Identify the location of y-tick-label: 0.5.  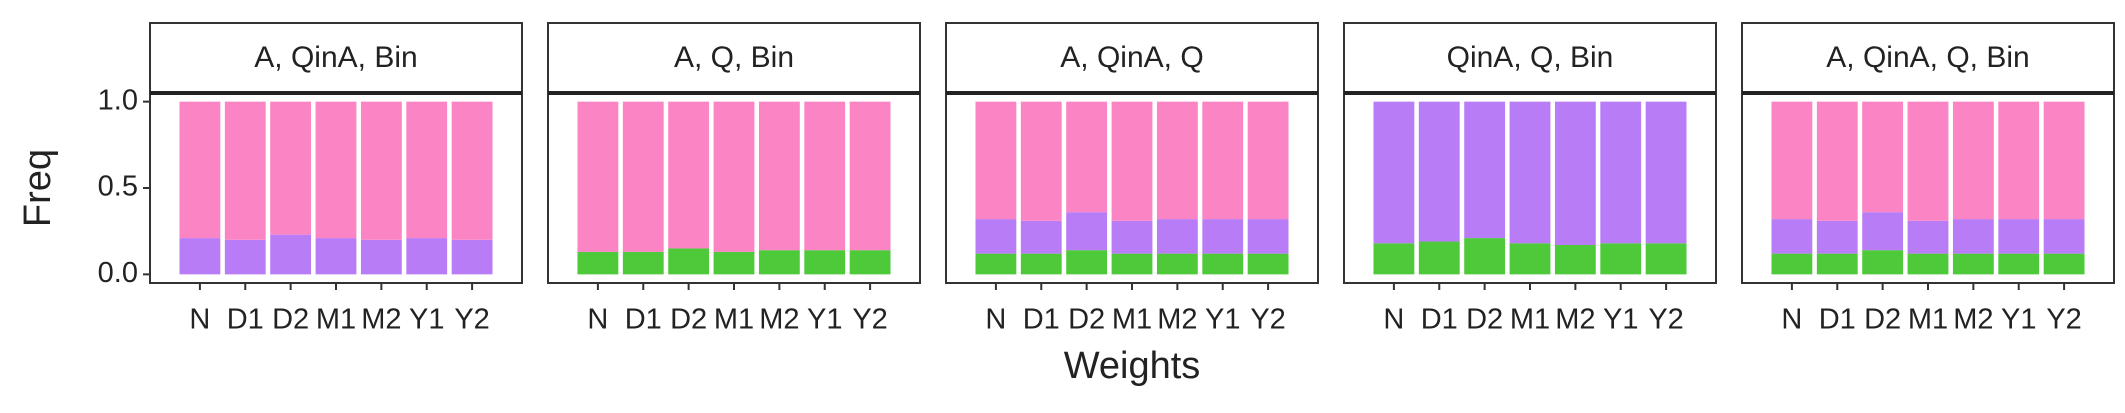
(118, 187).